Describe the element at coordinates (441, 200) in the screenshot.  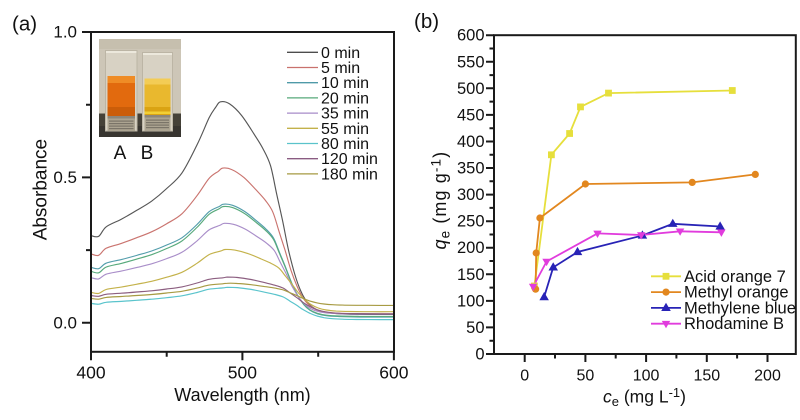
I see `svg-text: qe (mg g-1)` at that location.